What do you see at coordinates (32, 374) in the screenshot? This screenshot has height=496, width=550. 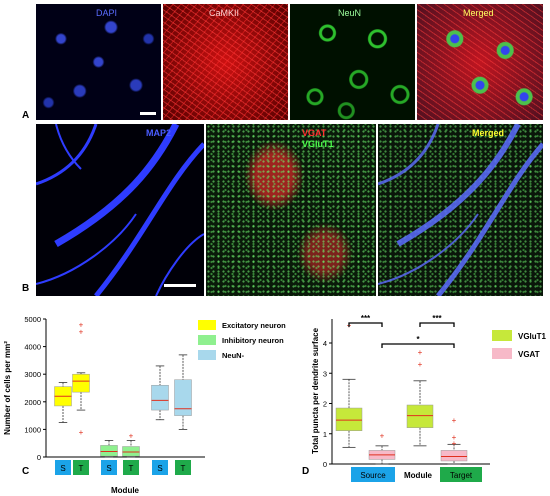 I see `c-y-tick-label: 3000` at bounding box center [32, 374].